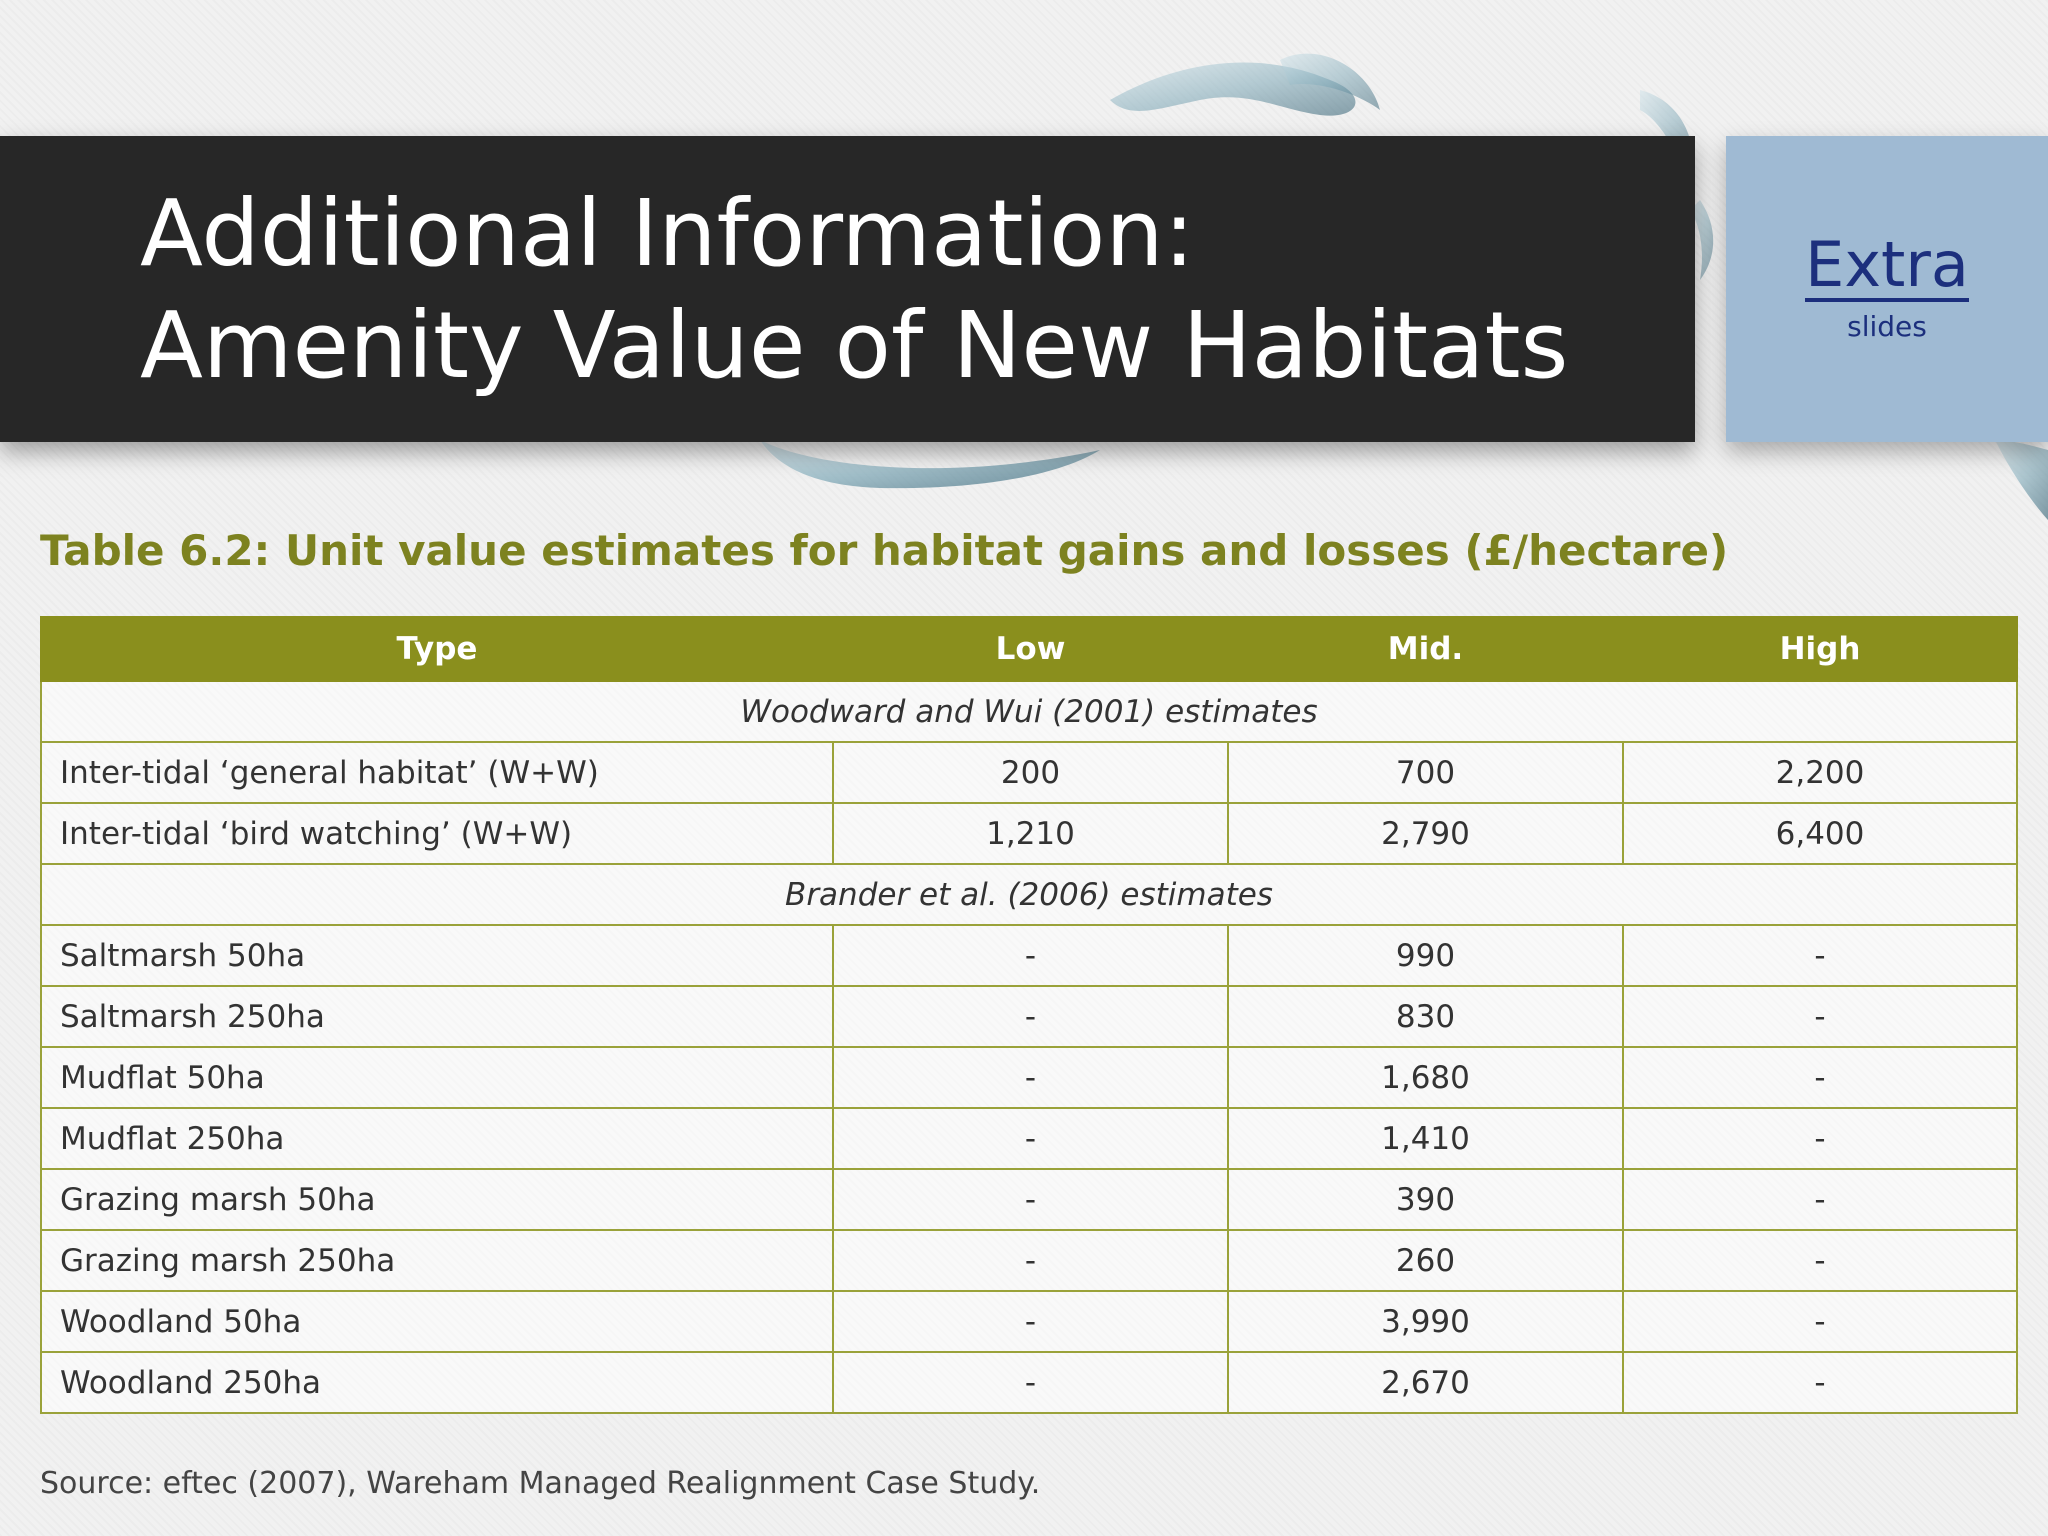 The width and height of the screenshot is (2048, 1536). Describe the element at coordinates (1425, 1321) in the screenshot. I see `cell-mid: 3,990` at that location.